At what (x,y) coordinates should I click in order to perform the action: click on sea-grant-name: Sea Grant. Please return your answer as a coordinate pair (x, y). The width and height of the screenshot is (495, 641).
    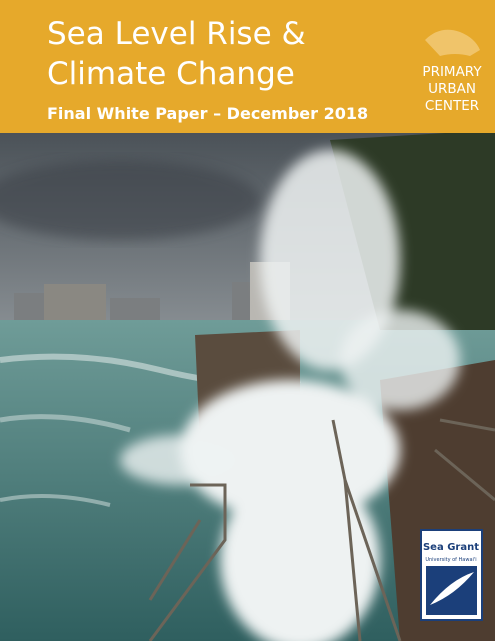
    Looking at the image, I should click on (451, 547).